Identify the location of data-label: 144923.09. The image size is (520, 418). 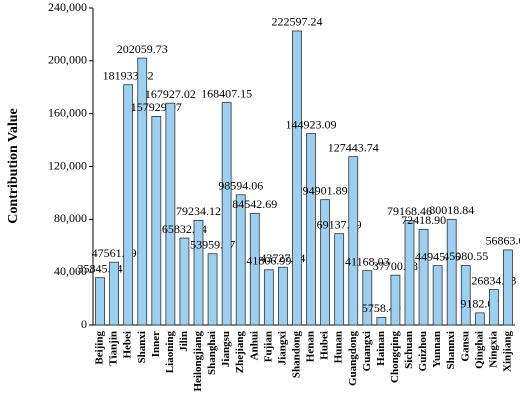
(311, 124).